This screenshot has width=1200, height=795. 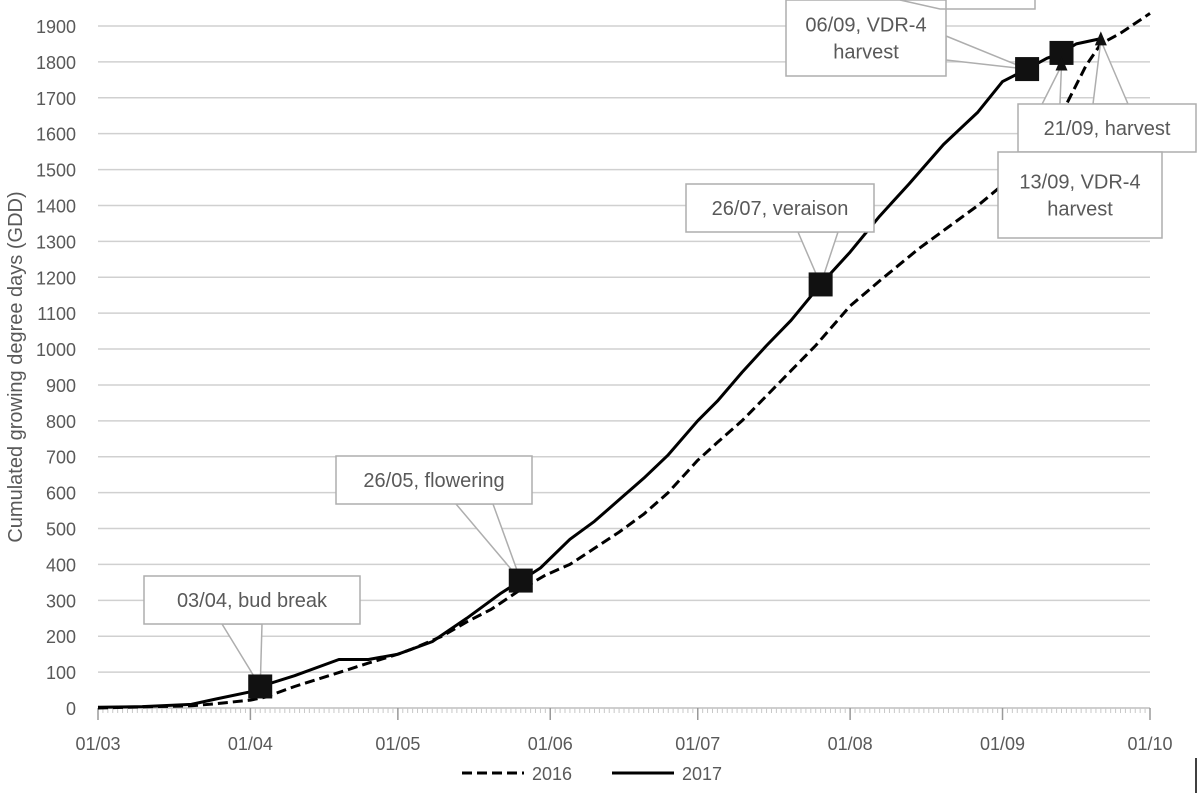 I want to click on y-tick-label: 600, so click(x=61, y=494).